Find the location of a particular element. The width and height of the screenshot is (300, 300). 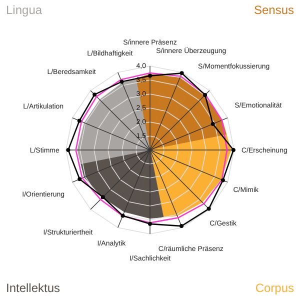

text: Sensus is located at coordinates (274, 10).